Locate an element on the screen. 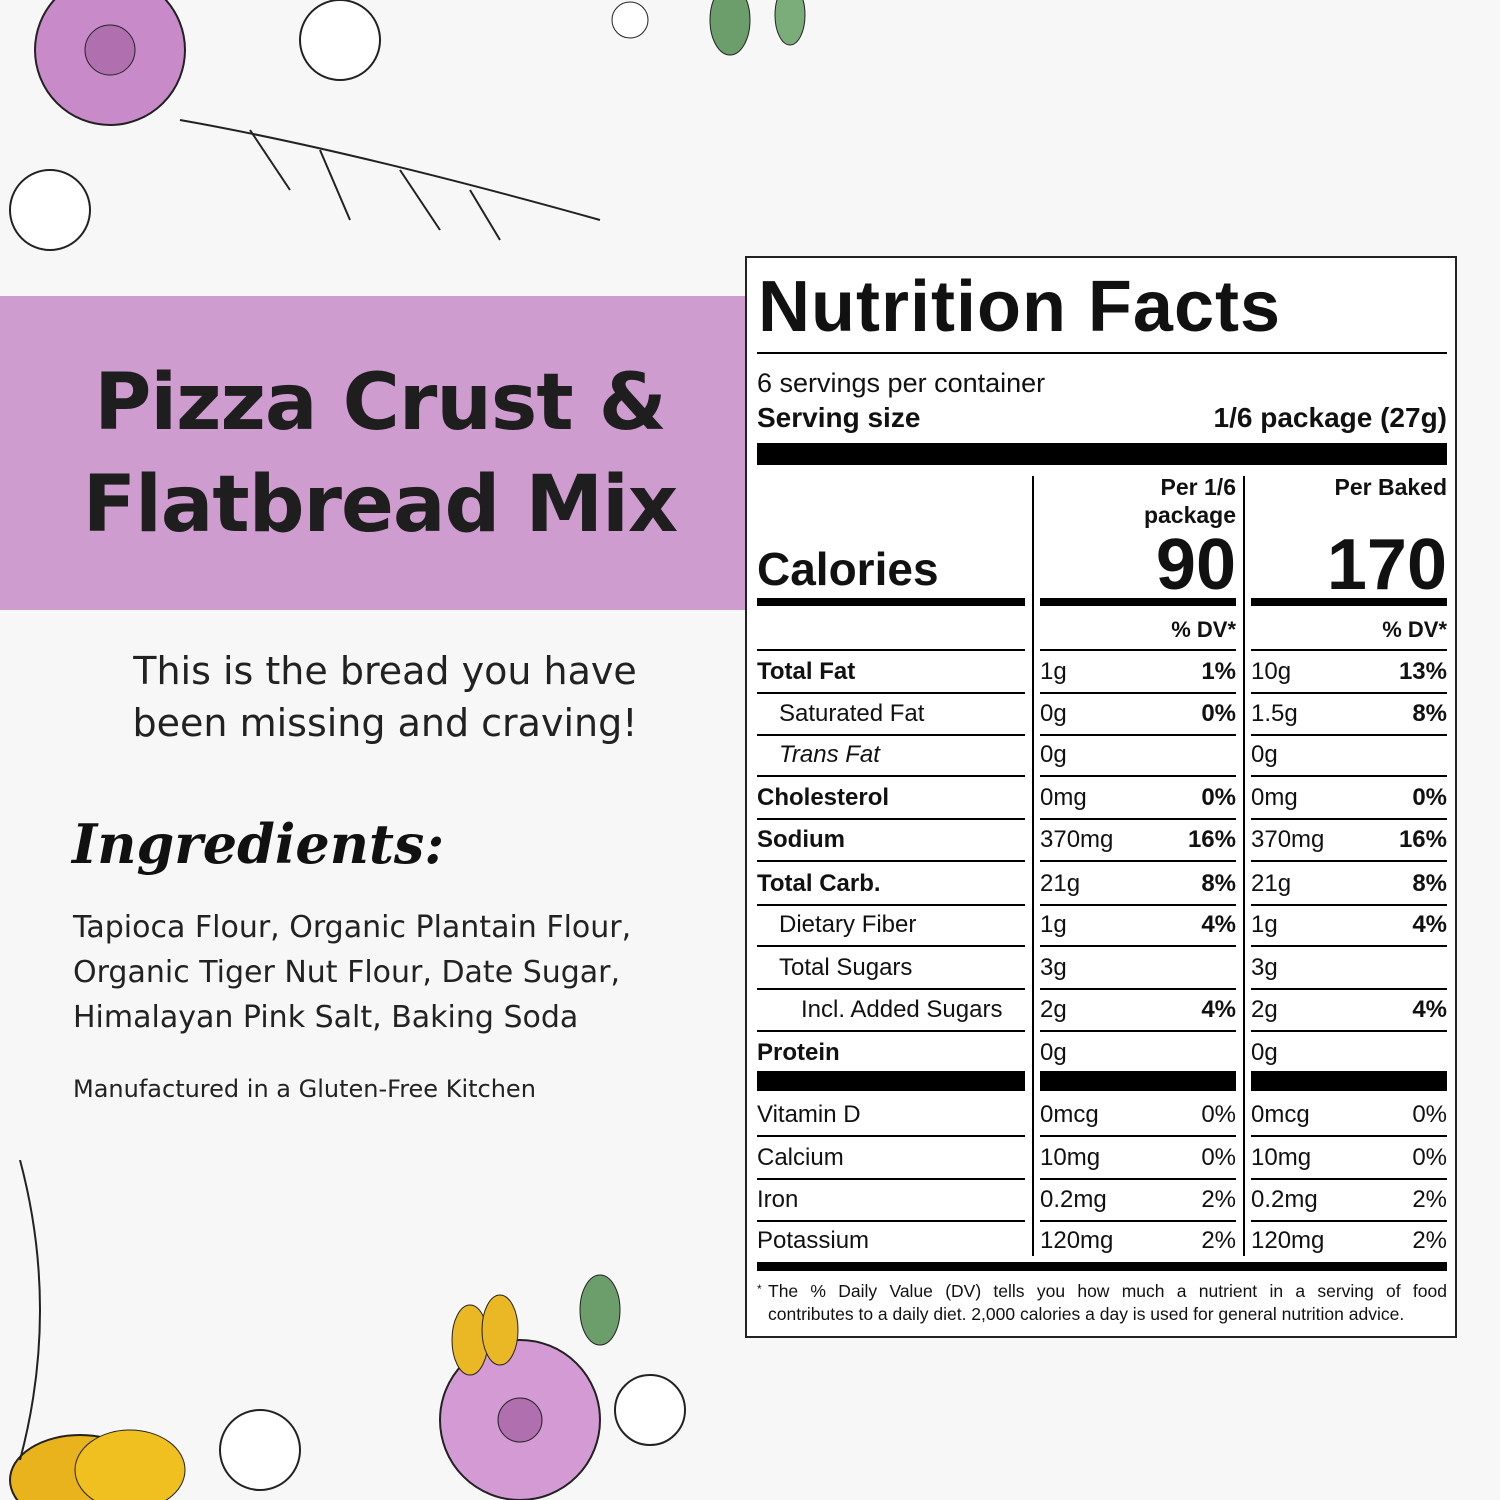 This screenshot has width=1500, height=1500. ingredients-line: Himalayan Pink Salt, Baking Soda is located at coordinates (326, 1017).